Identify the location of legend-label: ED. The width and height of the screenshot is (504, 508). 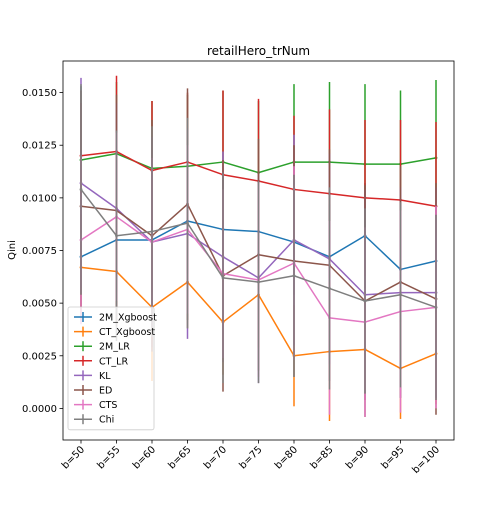
(105, 391).